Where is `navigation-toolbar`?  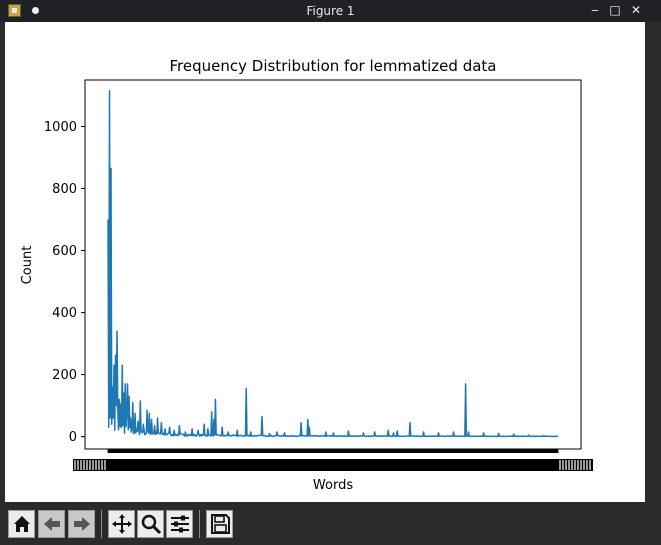
navigation-toolbar is located at coordinates (330, 523).